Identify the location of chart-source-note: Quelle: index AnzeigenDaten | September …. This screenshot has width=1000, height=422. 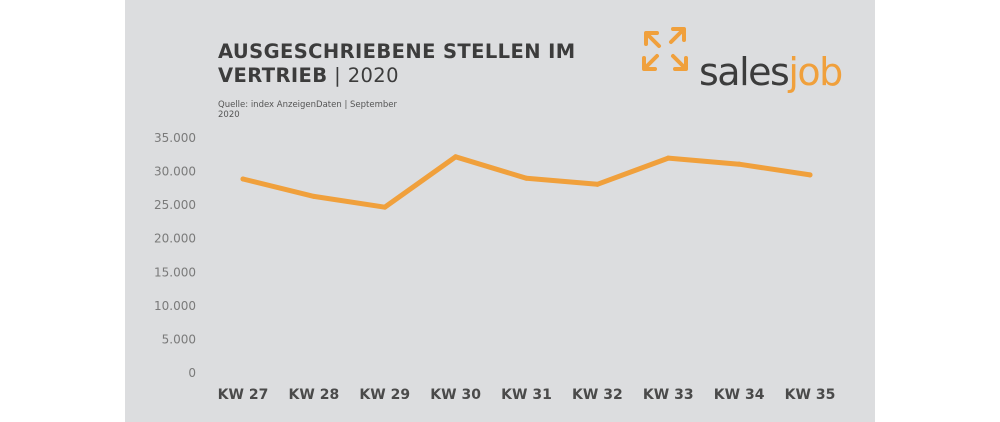
(308, 110).